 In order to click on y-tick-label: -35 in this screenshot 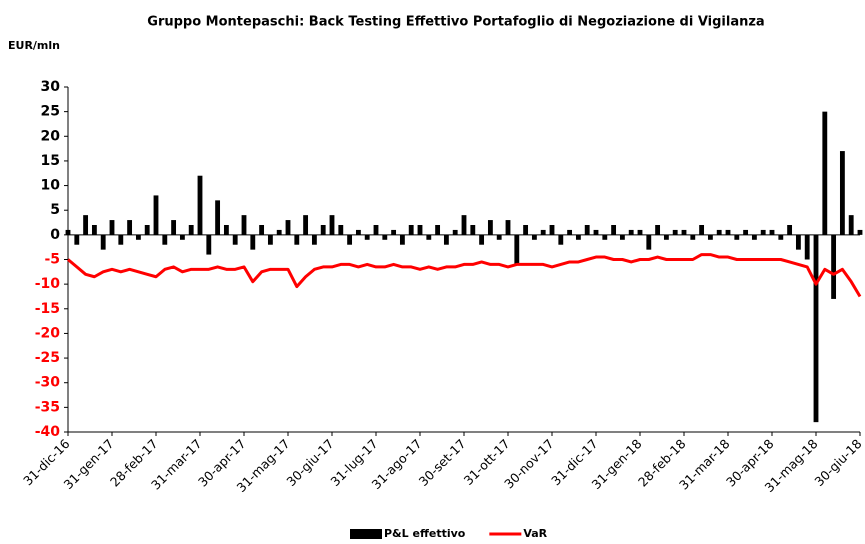, I will do `click(47, 407)`.